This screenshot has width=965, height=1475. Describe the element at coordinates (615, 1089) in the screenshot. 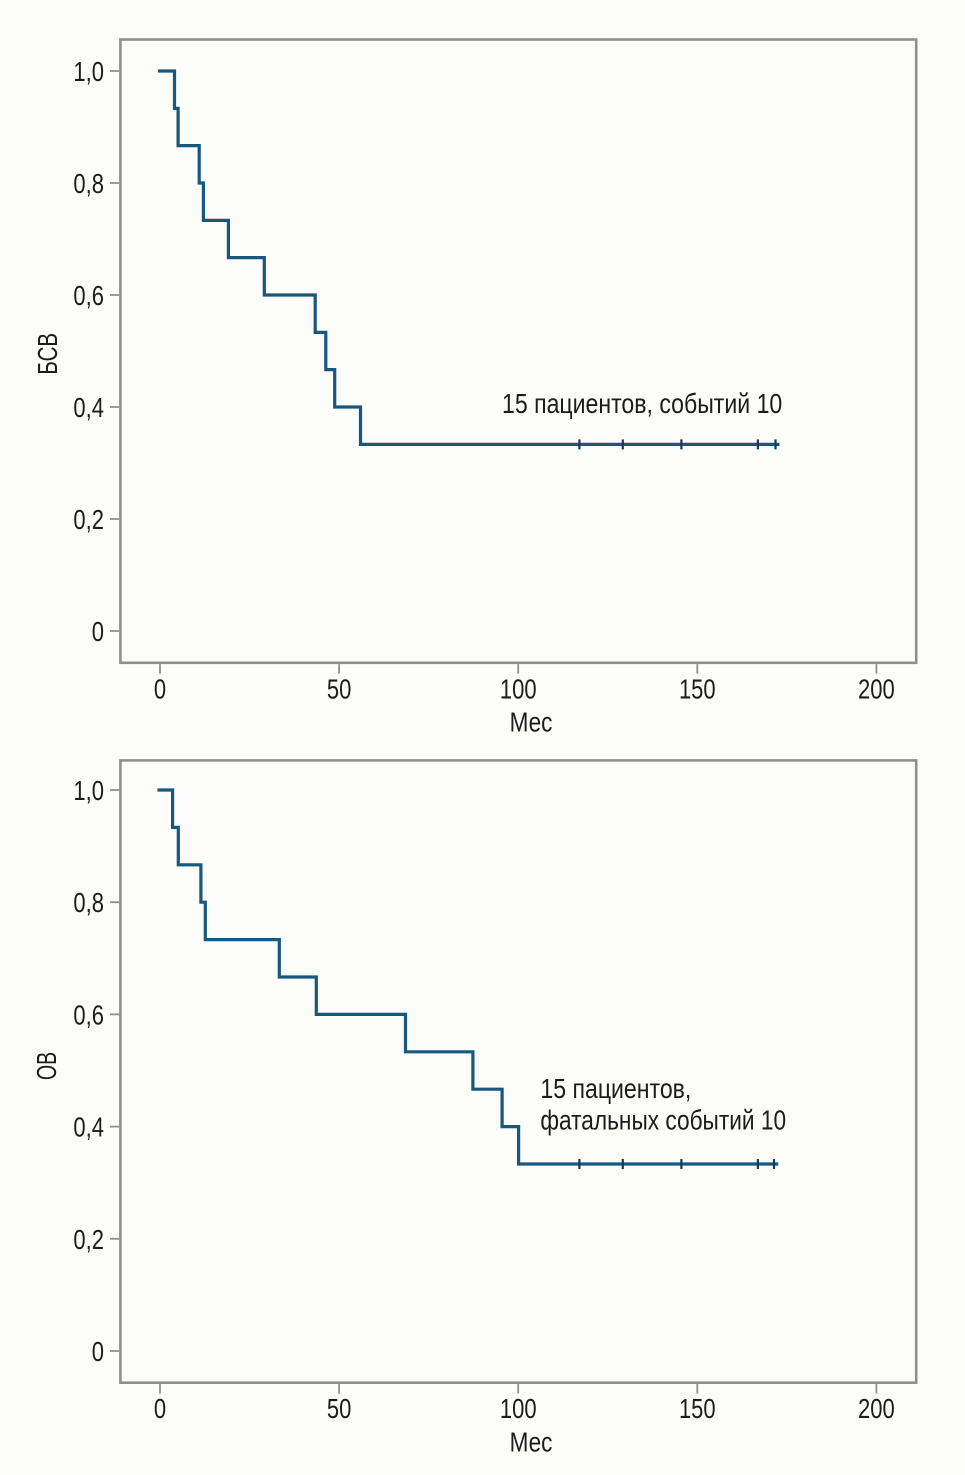

I see `svg-text: 15 пациентов,` at that location.